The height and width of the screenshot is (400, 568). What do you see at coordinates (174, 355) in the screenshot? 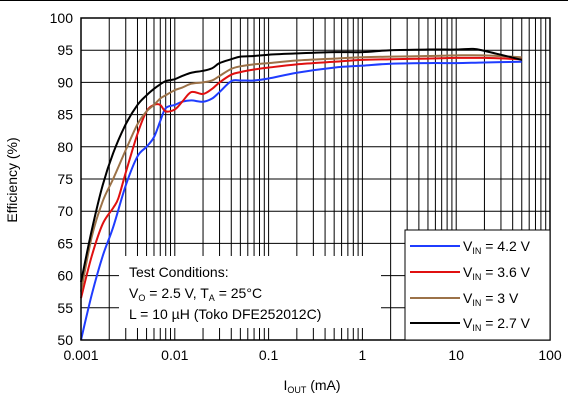
I see `x-tick-label: 0.01` at bounding box center [174, 355].